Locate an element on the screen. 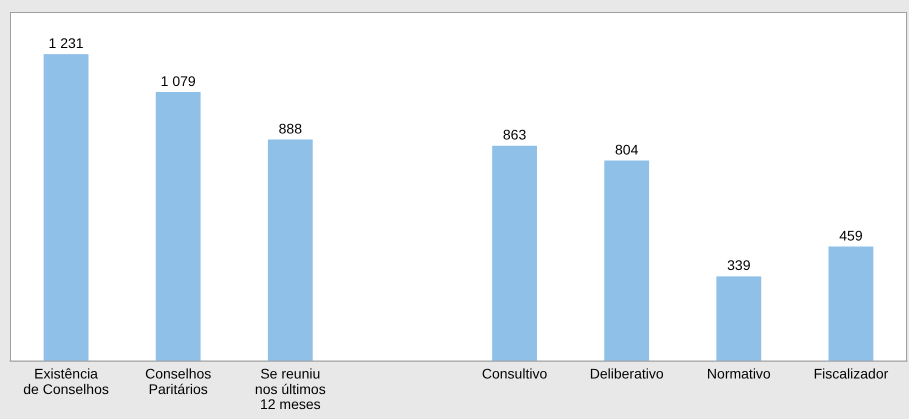  data-label: 804 is located at coordinates (627, 149).